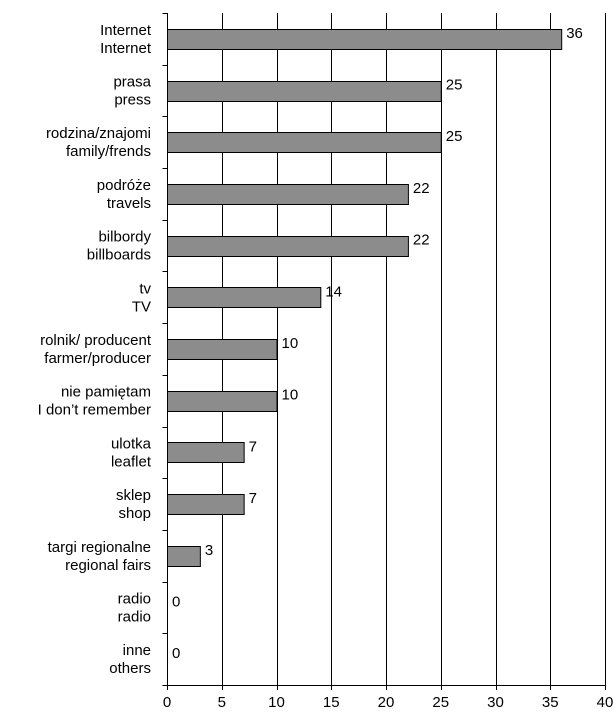  What do you see at coordinates (133, 495) in the screenshot?
I see `category-label-line1: sklep` at bounding box center [133, 495].